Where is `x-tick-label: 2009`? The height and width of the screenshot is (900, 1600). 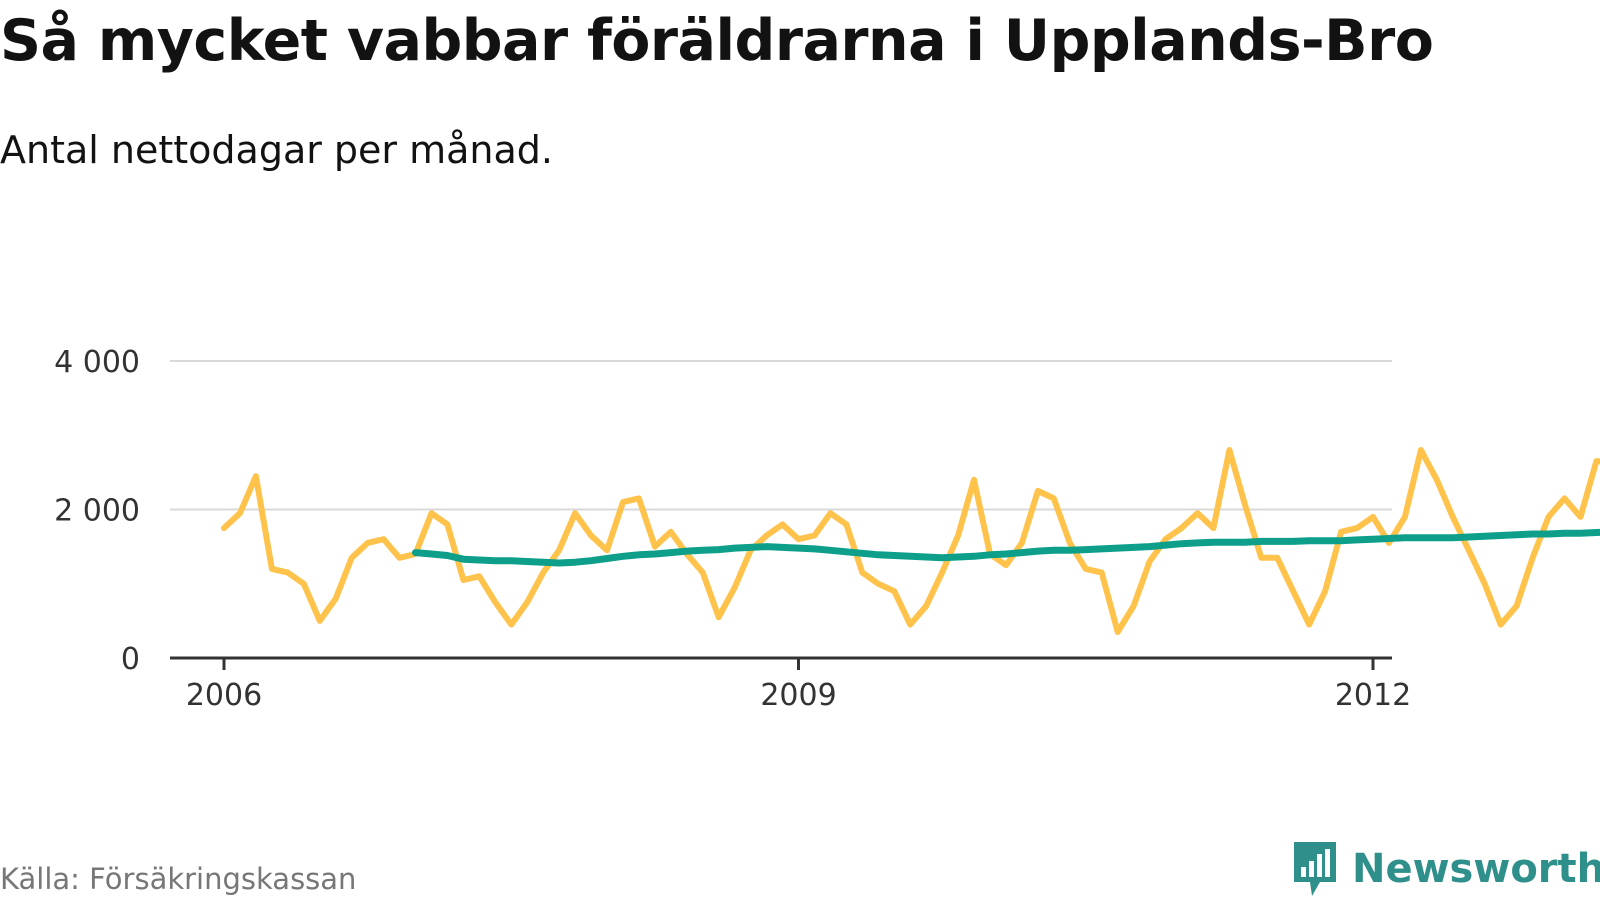
x-tick-label: 2009 is located at coordinates (798, 695).